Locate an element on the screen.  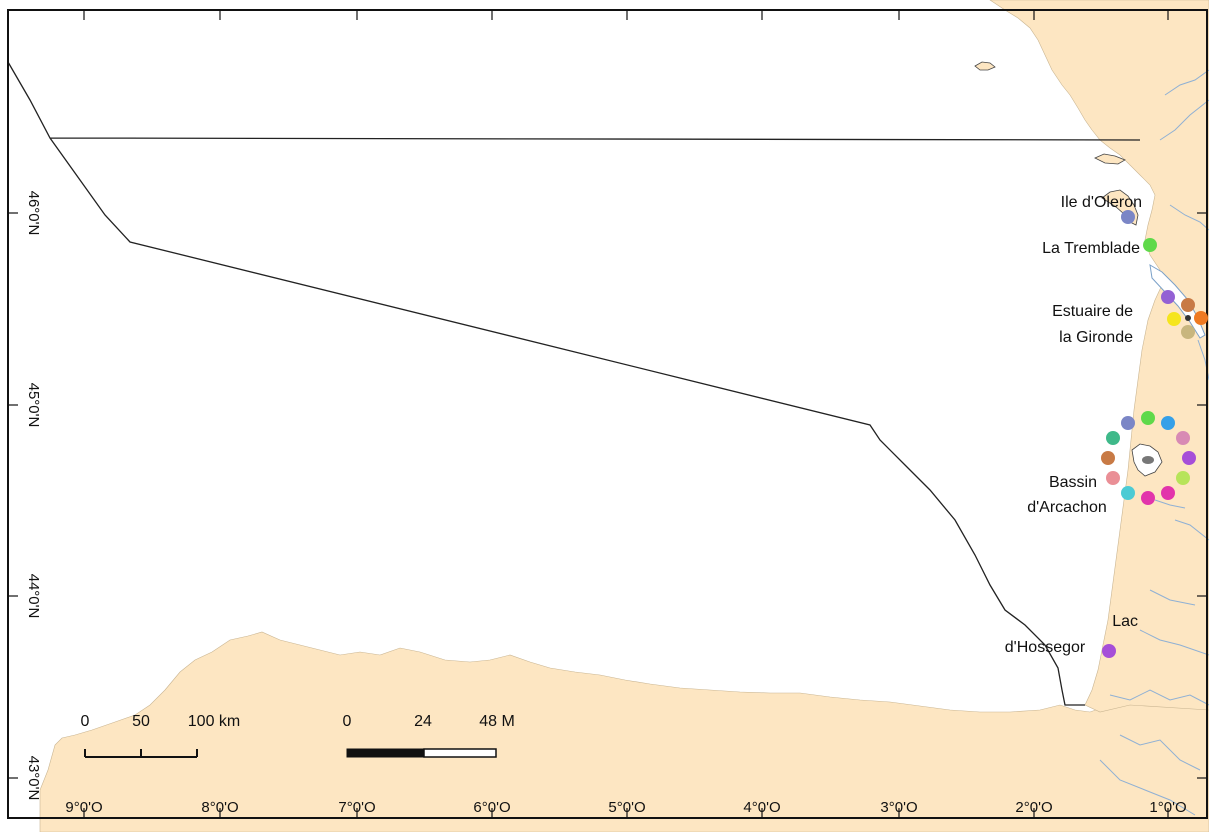
site-point-hossegor is located at coordinates (1109, 651).